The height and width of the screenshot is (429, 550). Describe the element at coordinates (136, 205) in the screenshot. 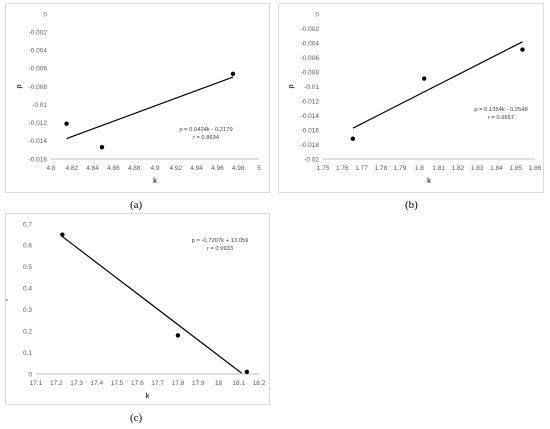

I see `caption-a: (a)` at that location.